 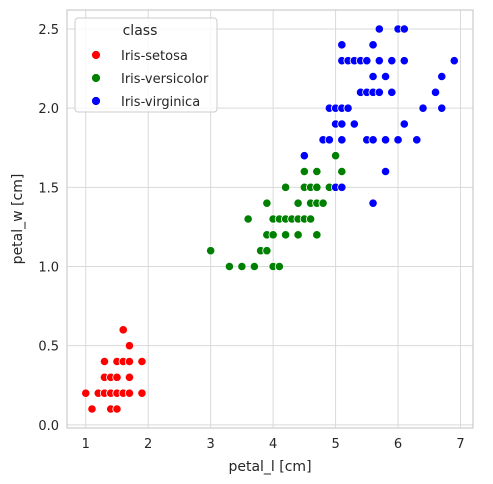 I want to click on y-tick-label: 1.5, so click(x=48, y=188).